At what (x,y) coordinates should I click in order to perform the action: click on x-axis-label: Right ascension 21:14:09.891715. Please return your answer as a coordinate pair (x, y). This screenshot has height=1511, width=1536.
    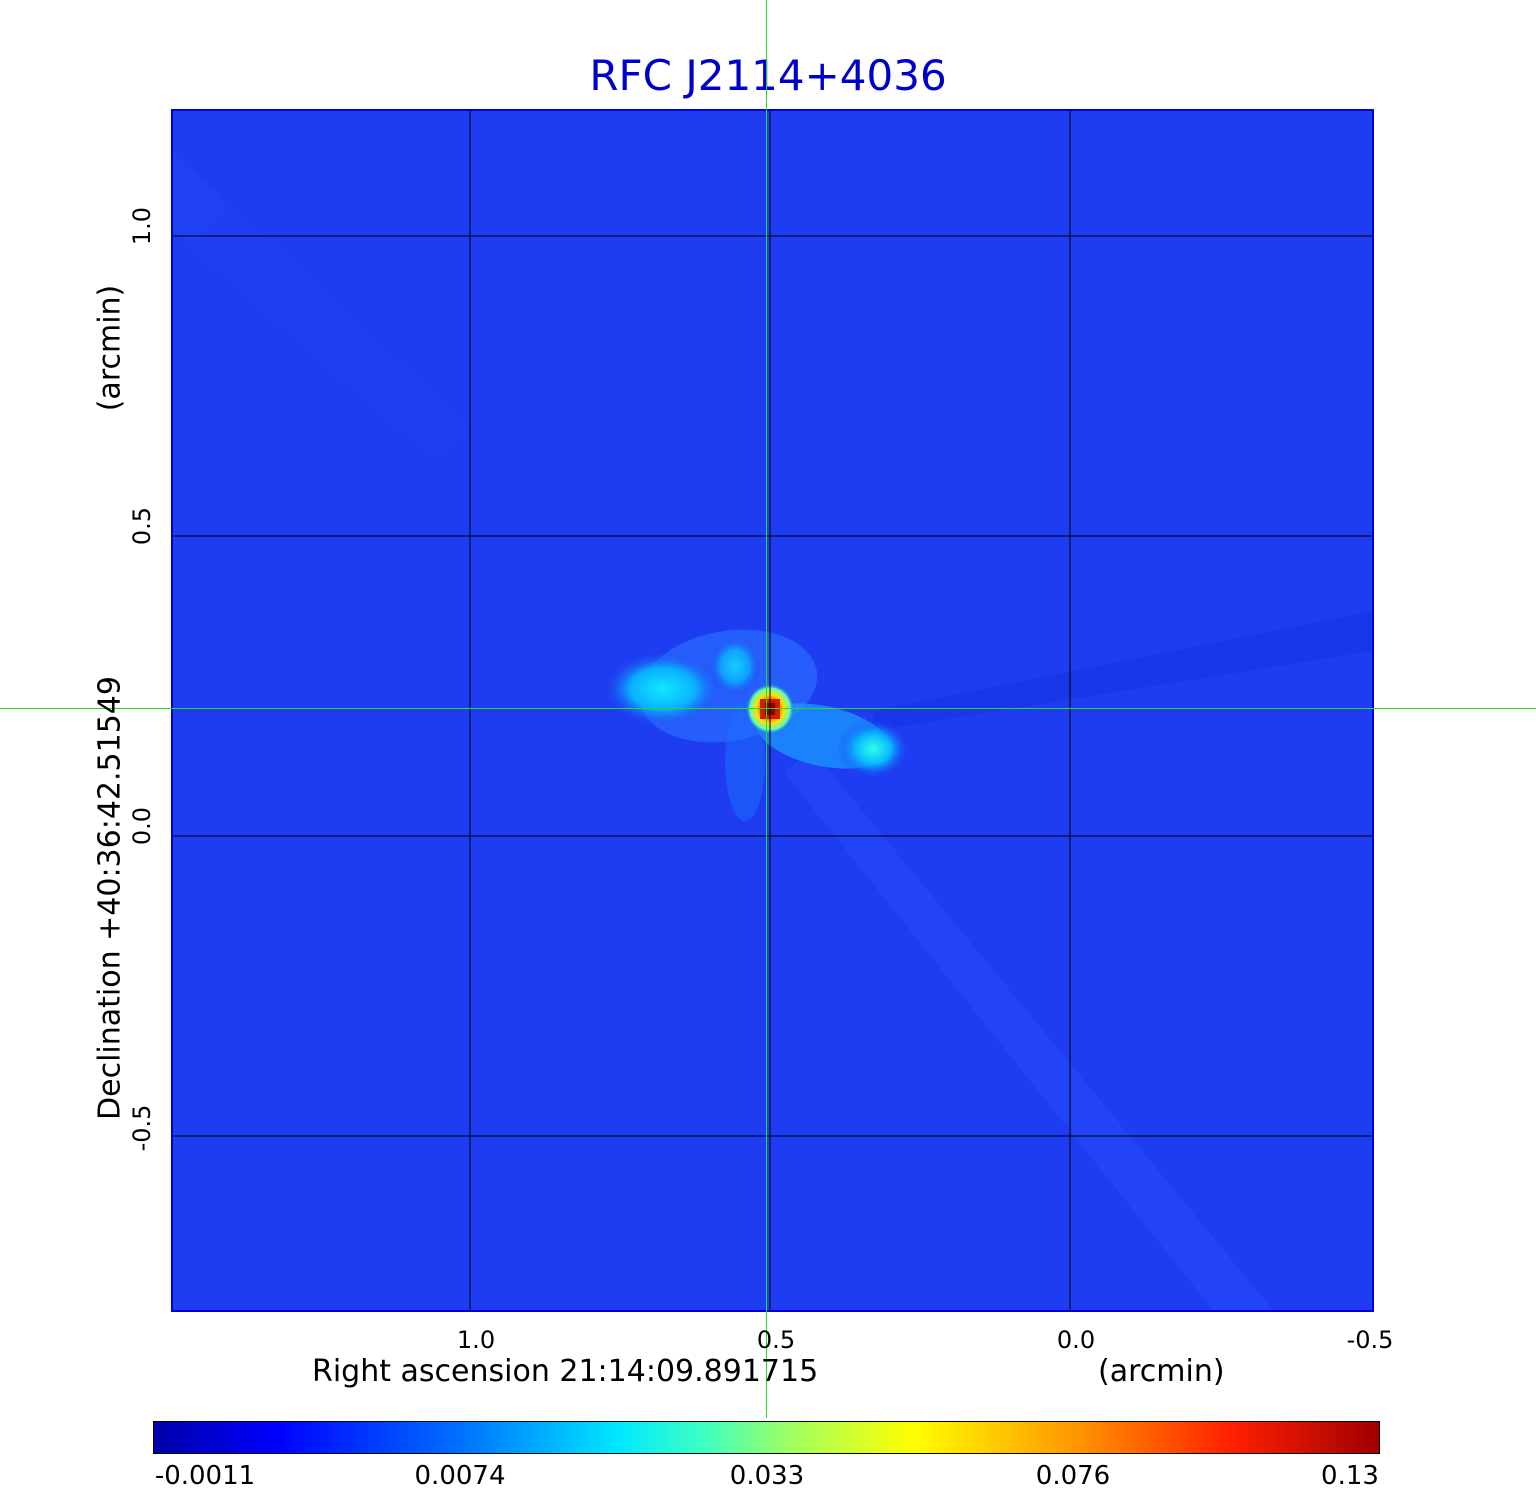
    Looking at the image, I should click on (565, 1371).